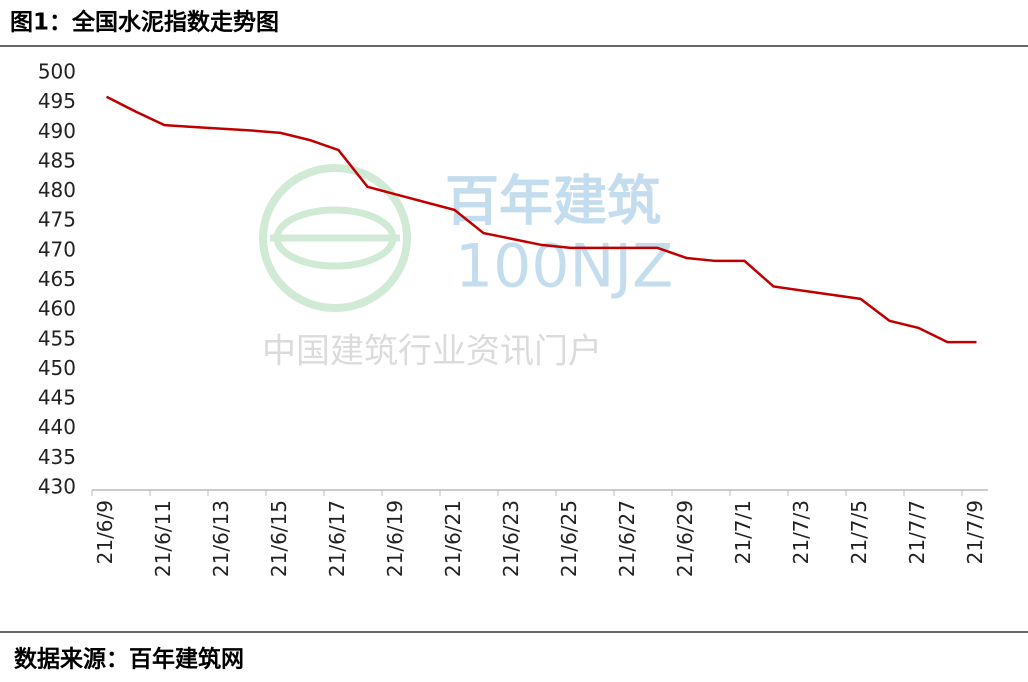 The width and height of the screenshot is (1028, 682). What do you see at coordinates (57, 457) in the screenshot?
I see `y-tick-label: 435` at bounding box center [57, 457].